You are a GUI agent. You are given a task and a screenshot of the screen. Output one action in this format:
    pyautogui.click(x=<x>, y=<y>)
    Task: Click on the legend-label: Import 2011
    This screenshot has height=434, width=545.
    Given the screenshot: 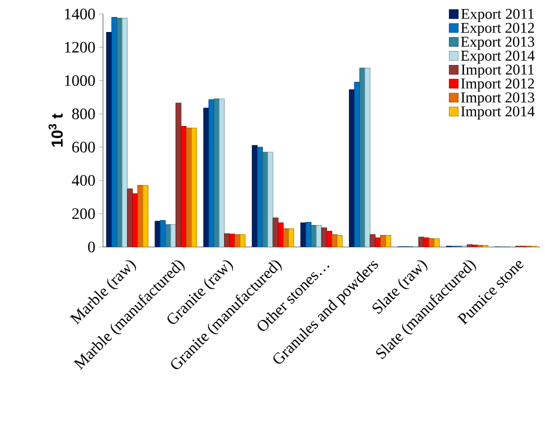 What is the action you would take?
    pyautogui.click(x=497, y=71)
    